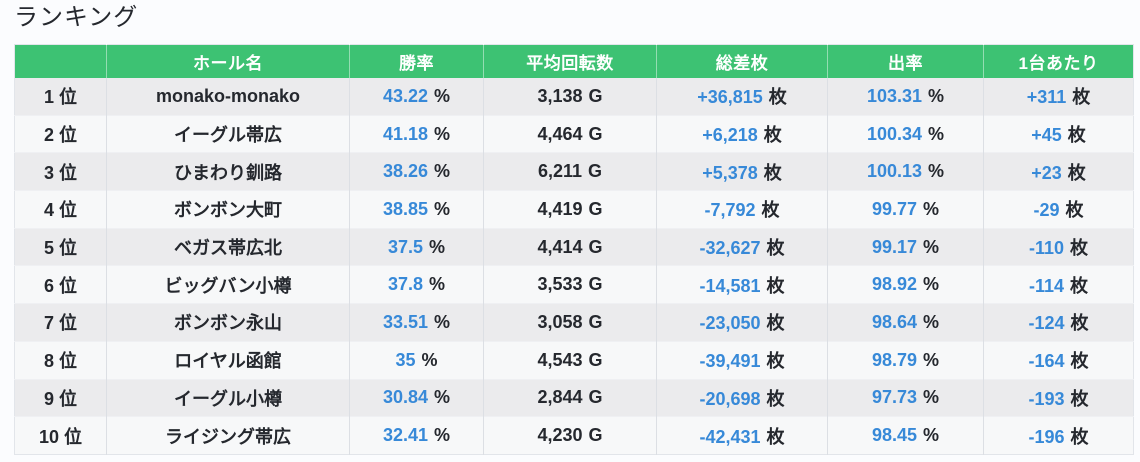 This screenshot has height=462, width=1140. I want to click on cell-avg_spins: 3,138 G, so click(570, 97).